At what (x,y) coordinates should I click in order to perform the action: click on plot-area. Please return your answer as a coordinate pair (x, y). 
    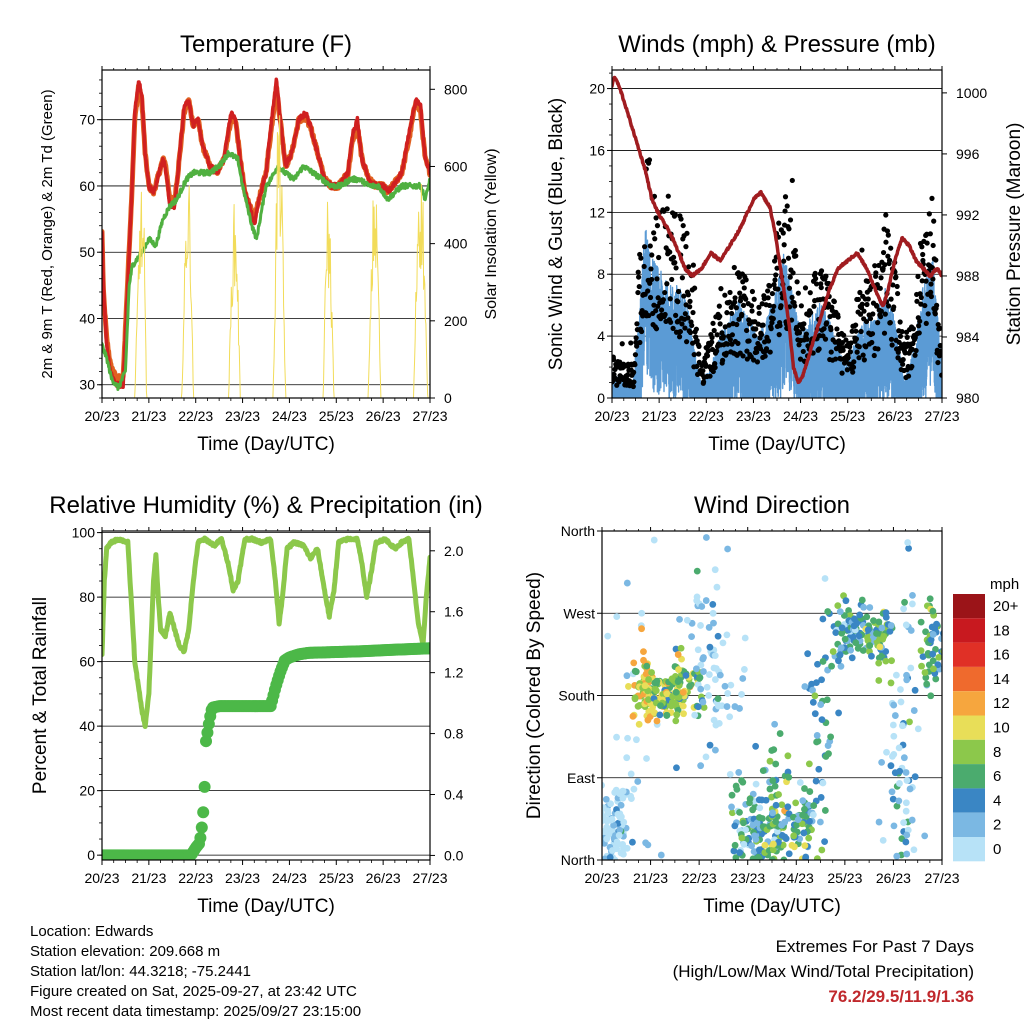
    Looking at the image, I should click on (266, 697).